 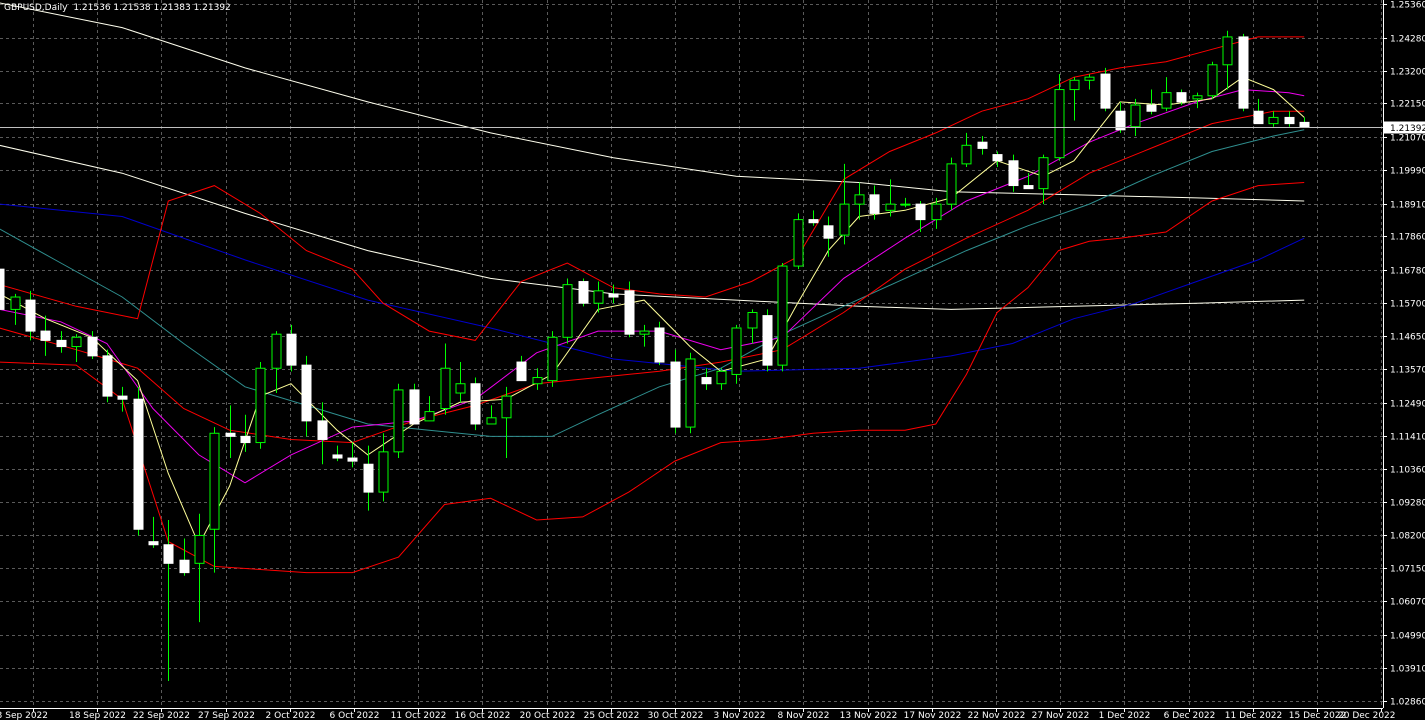 What do you see at coordinates (1318, 715) in the screenshot?
I see `time-tick-label: 15 Dec 2022` at bounding box center [1318, 715].